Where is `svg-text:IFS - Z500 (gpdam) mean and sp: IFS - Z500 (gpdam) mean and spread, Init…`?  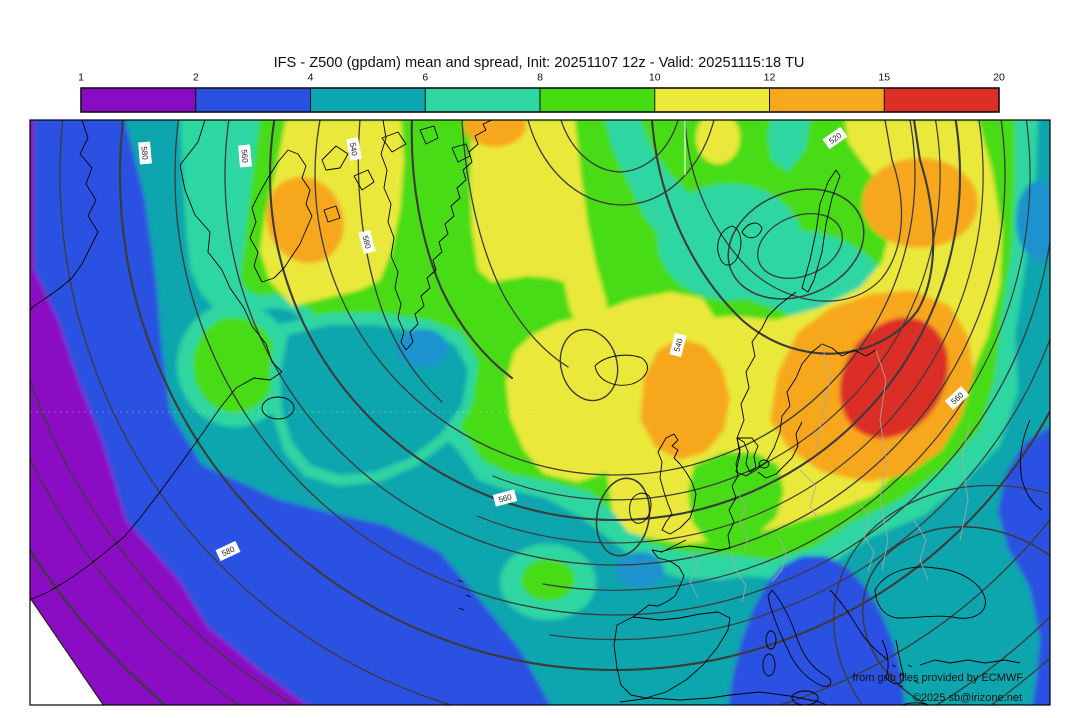
svg-text:IFS - Z500 (gpdam) mean and sp: IFS - Z500 (gpdam) mean and spread, Init… is located at coordinates (539, 63).